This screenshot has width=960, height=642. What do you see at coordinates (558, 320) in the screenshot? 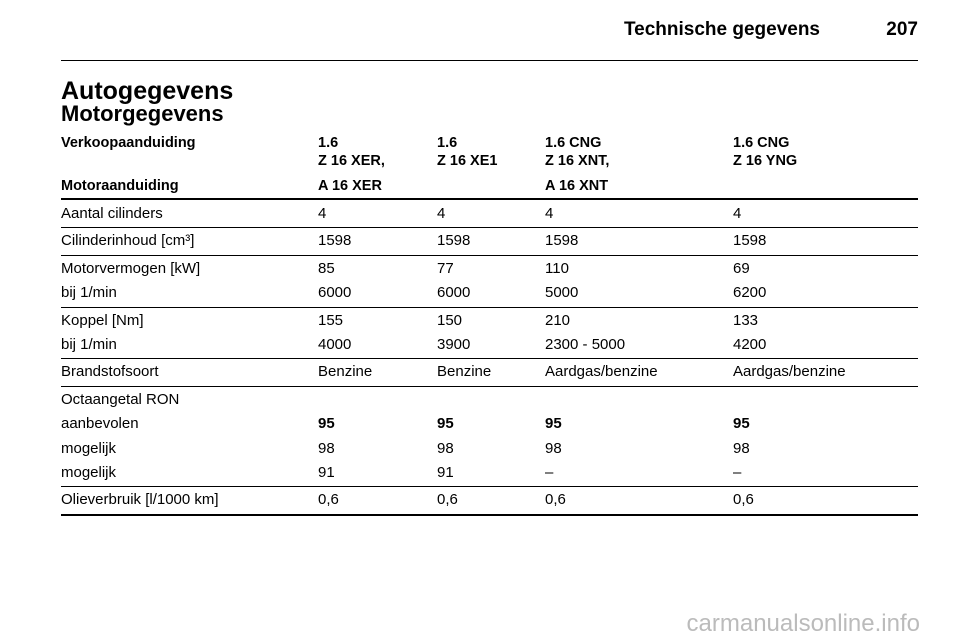
I see `row-value: 210` at bounding box center [558, 320].